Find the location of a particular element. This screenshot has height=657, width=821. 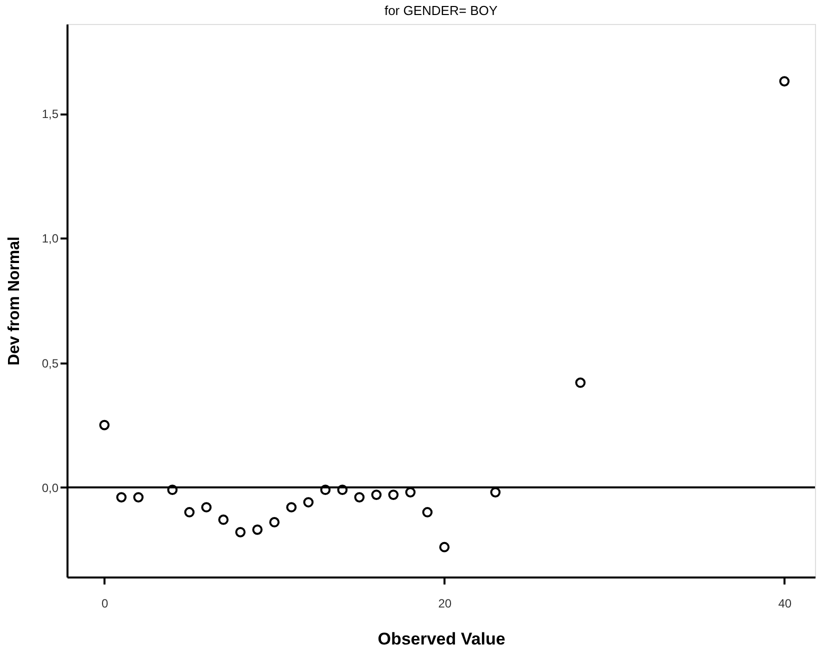

y-tick-label: 1,0 is located at coordinates (50, 239).